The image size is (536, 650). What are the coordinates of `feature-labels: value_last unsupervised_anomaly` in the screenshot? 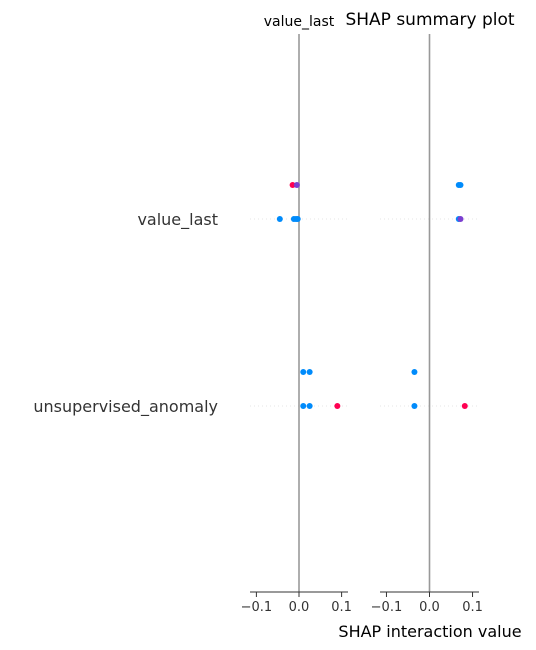 It's located at (125, 313).